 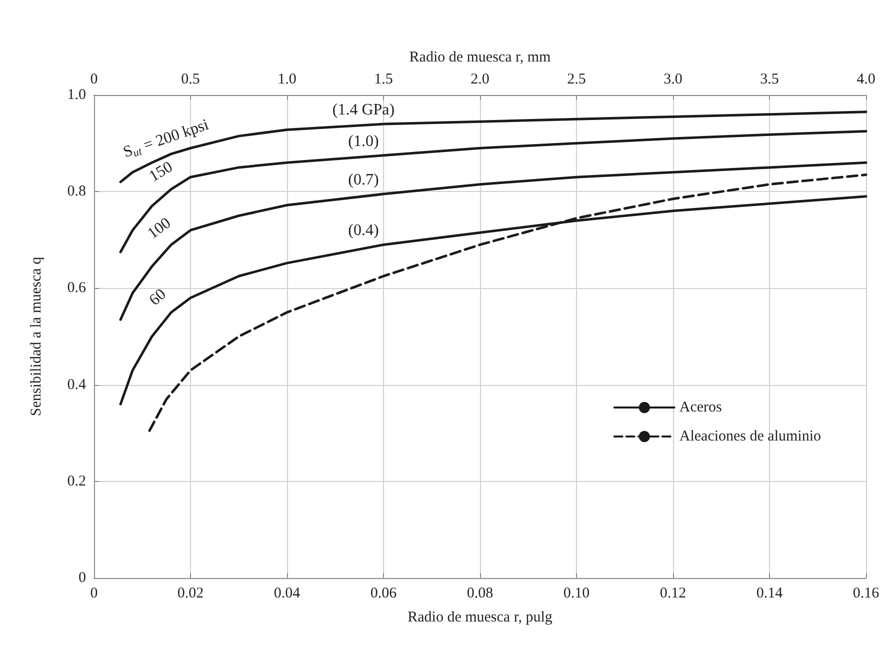 What do you see at coordinates (94, 80) in the screenshot?
I see `x2-tick-label: 0` at bounding box center [94, 80].